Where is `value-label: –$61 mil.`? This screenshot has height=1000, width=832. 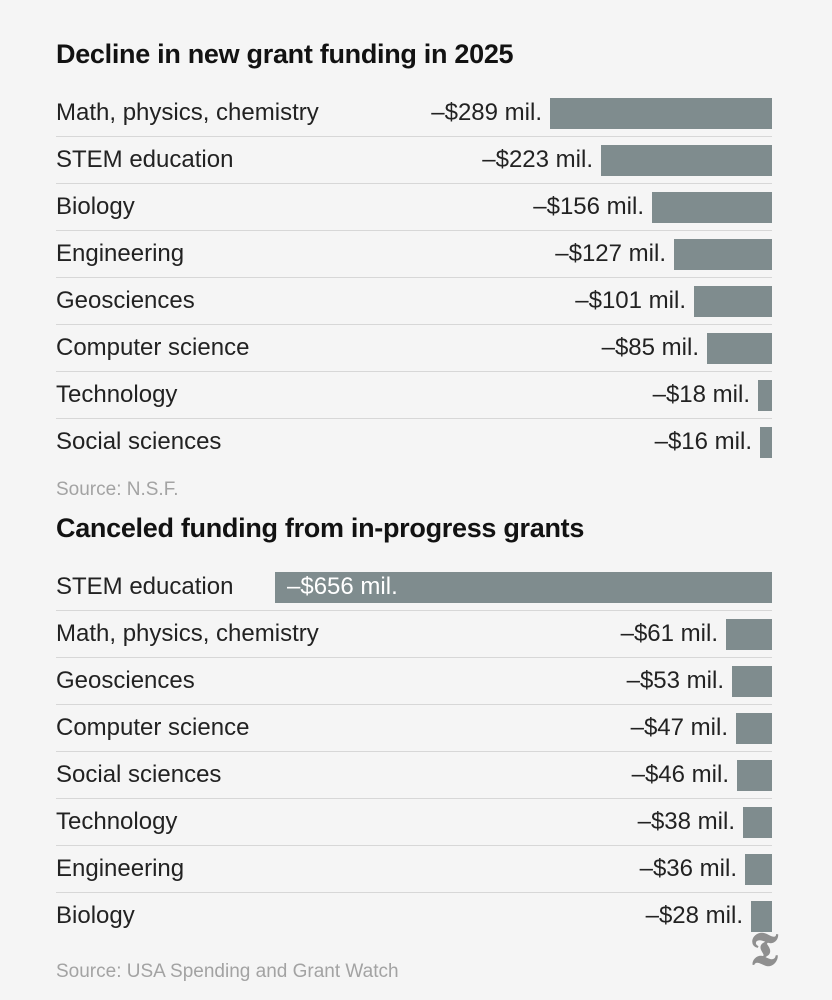
value-label: –$61 mil. is located at coordinates (669, 633).